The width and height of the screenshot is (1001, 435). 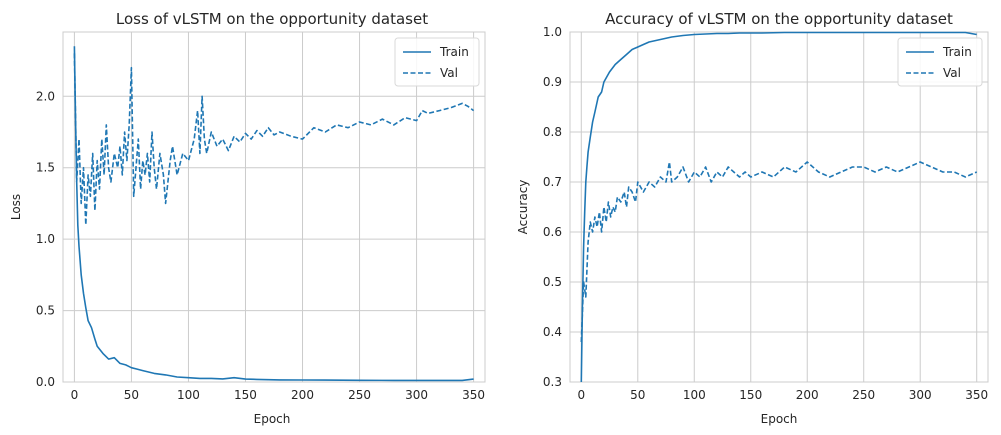 What do you see at coordinates (552, 232) in the screenshot?
I see `y-tick-label: 0.6` at bounding box center [552, 232].